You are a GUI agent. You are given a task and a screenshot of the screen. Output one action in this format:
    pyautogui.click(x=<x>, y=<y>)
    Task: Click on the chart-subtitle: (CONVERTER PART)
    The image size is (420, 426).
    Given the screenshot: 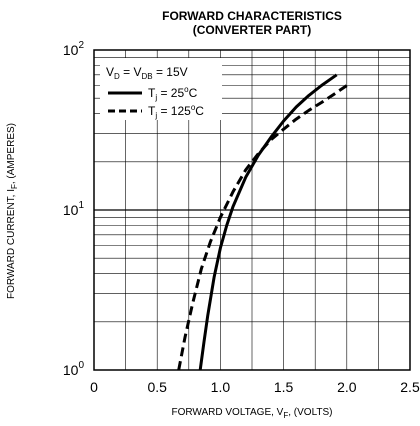 What is the action you would take?
    pyautogui.click(x=252, y=30)
    